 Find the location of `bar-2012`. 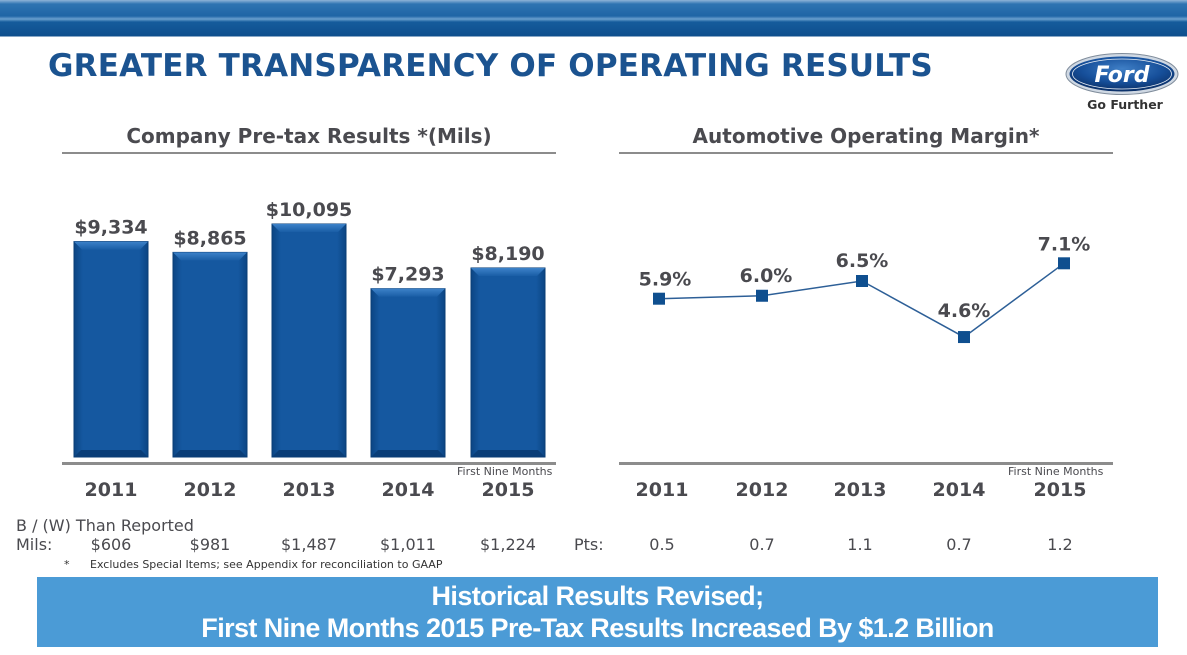

bar-2012 is located at coordinates (210, 354).